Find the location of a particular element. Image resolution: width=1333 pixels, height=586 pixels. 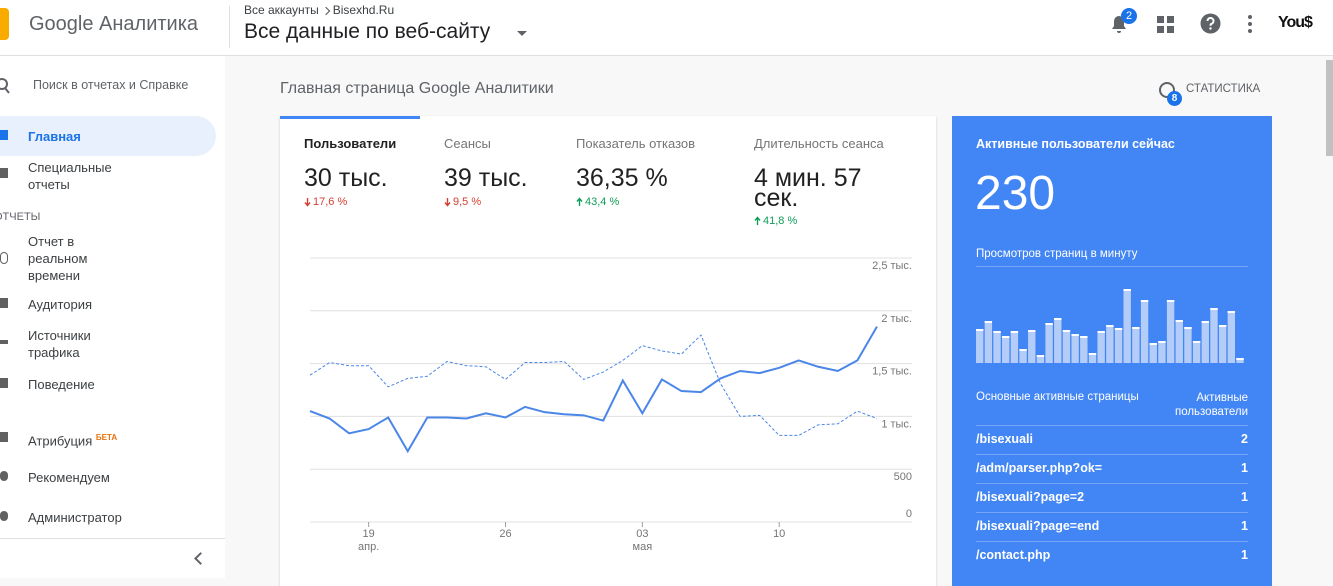

nav-discover: Рекомендуем is located at coordinates (69, 477).